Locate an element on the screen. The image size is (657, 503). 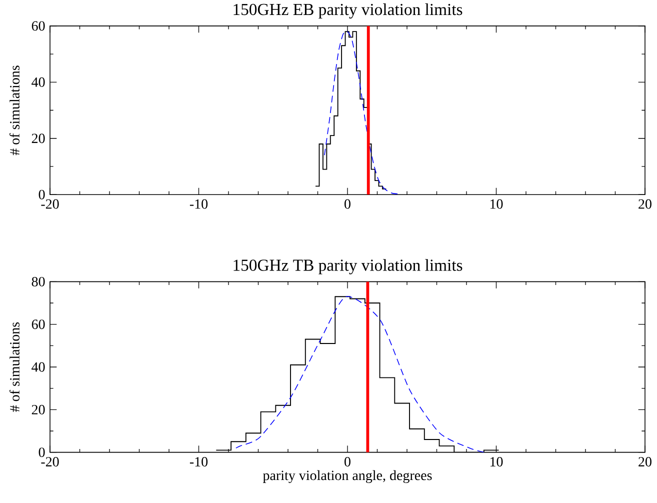
chart-title: 150GHz EB parity violation limits is located at coordinates (348, 11).